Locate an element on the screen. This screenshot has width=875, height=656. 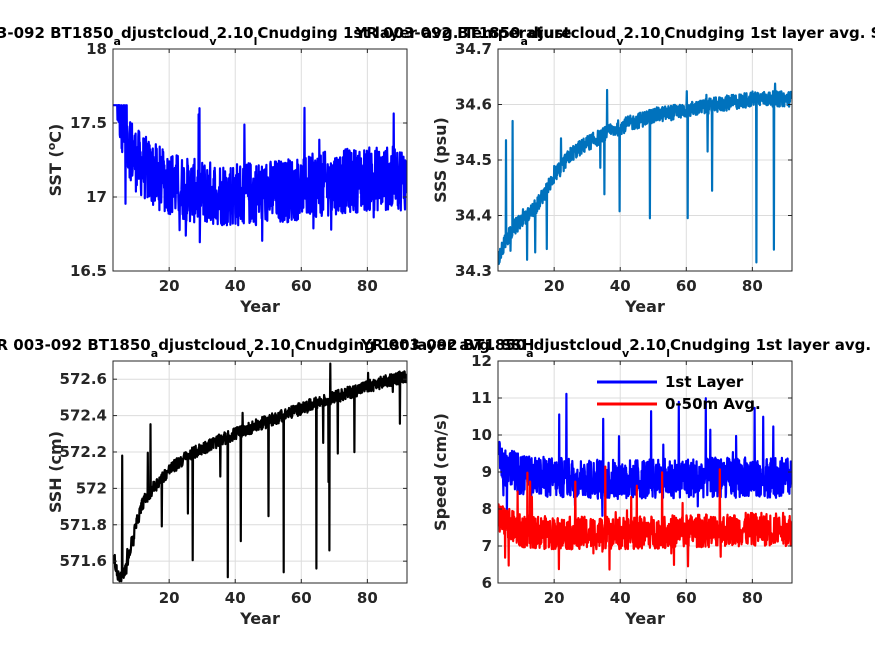
y-tick-label: 17.5 is located at coordinates (88, 123).